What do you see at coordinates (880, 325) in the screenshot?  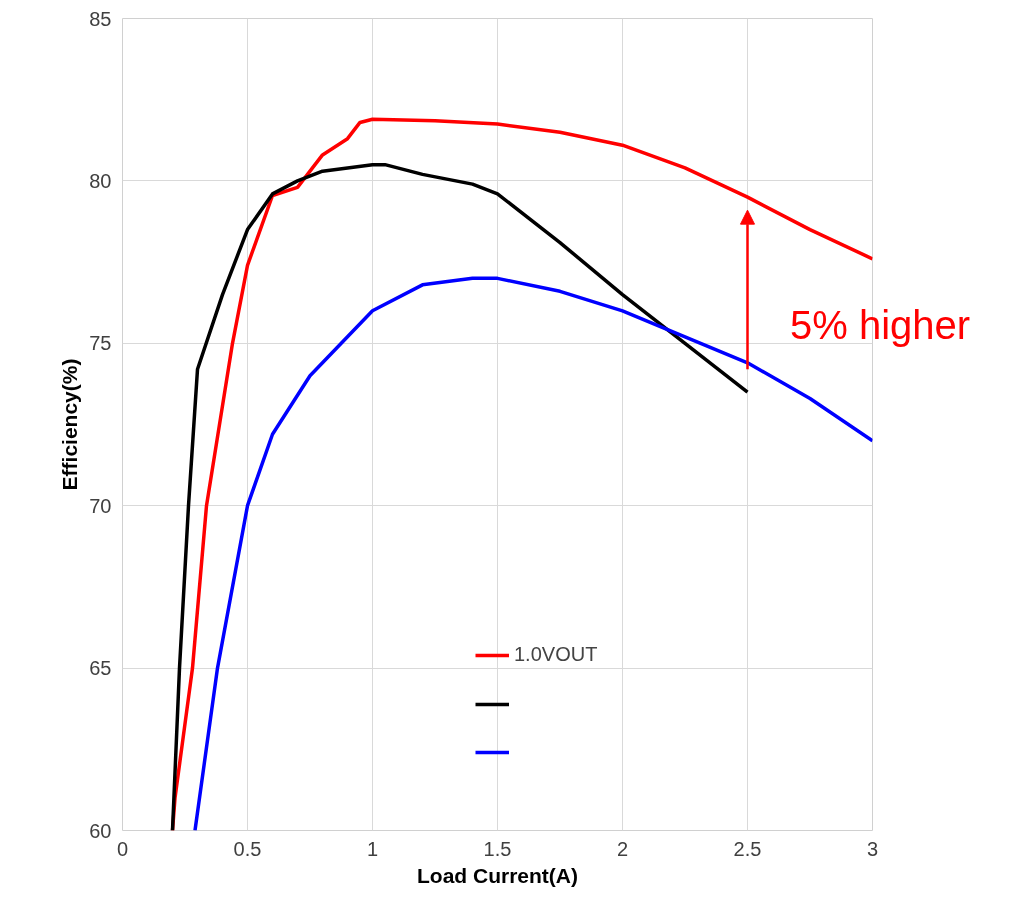 I see `annotation: 5% higher` at bounding box center [880, 325].